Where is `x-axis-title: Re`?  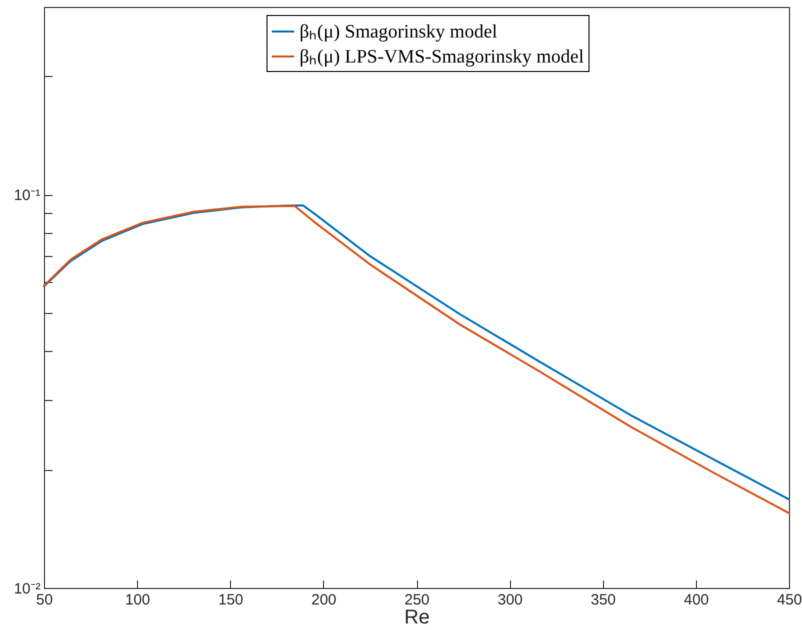 x-axis-title: Re is located at coordinates (417, 617).